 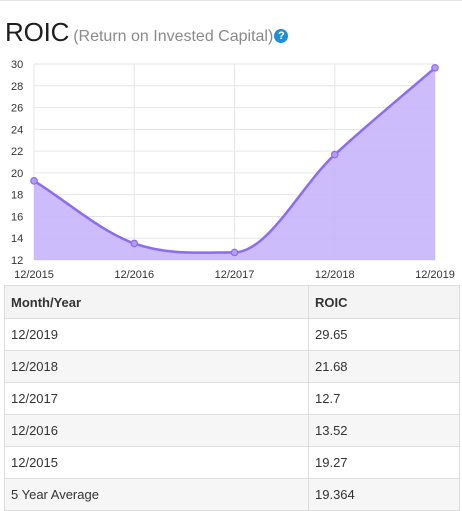 I want to click on x-tick-label: 12/2019, so click(x=435, y=275).